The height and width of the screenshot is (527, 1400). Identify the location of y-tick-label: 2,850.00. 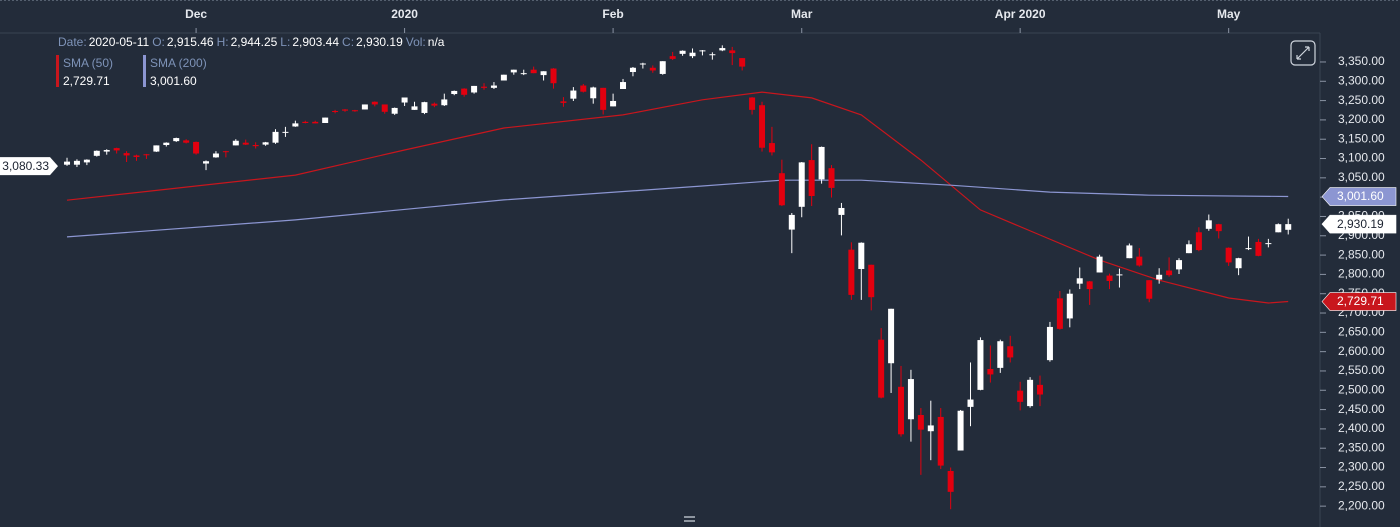
(1361, 254).